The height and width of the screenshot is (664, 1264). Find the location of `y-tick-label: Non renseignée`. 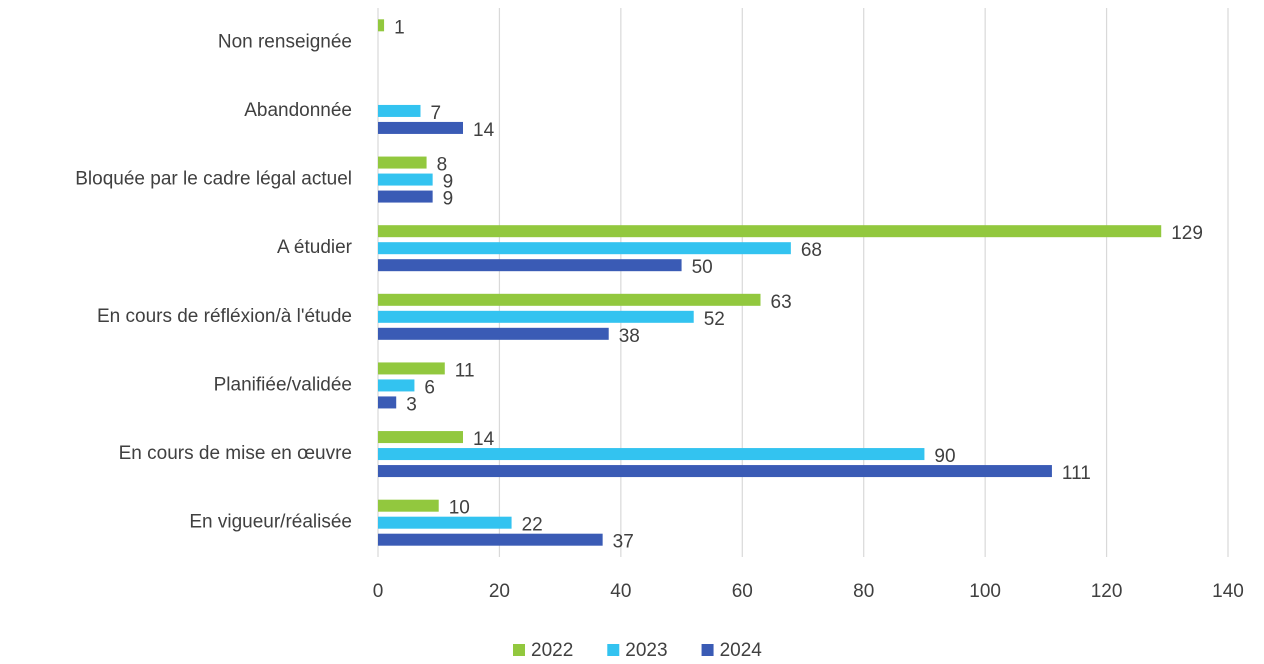

y-tick-label: Non renseignée is located at coordinates (285, 41).